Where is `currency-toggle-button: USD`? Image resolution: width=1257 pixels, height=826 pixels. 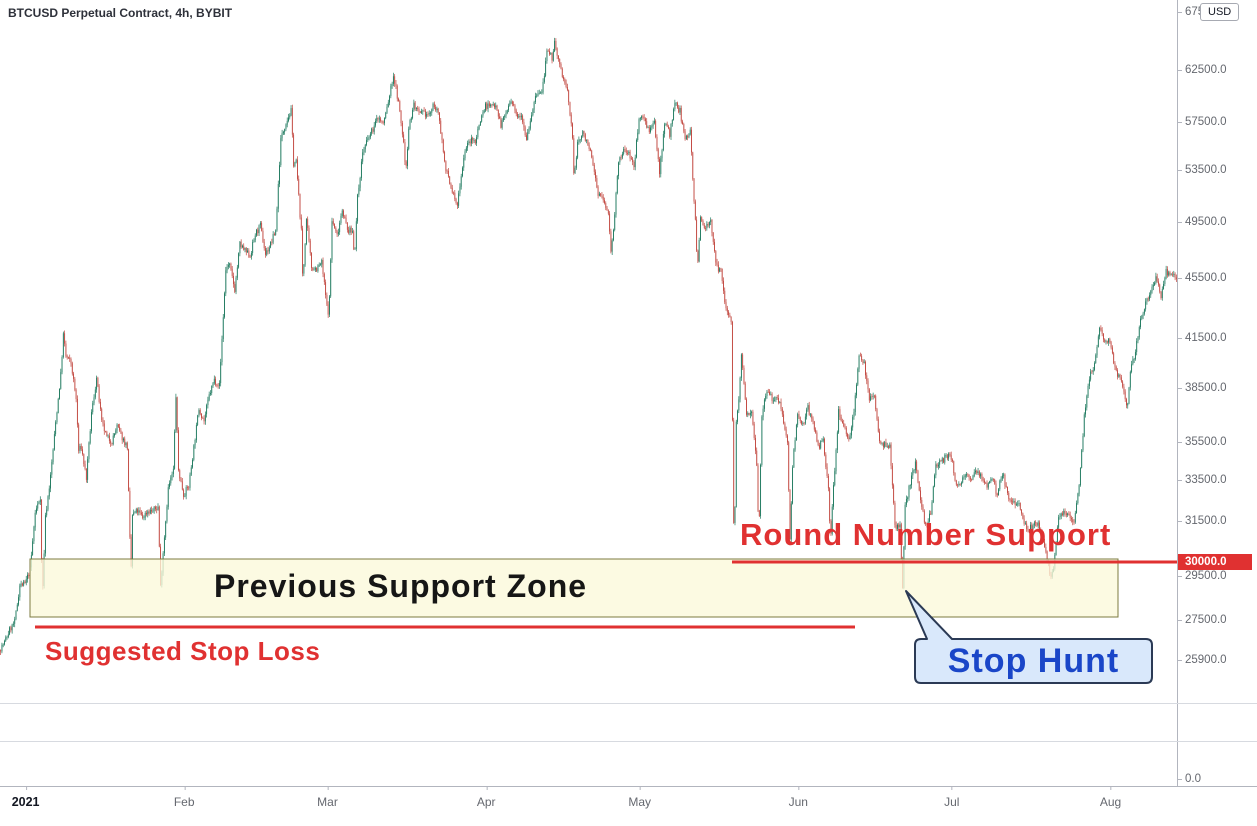
currency-toggle-button: USD is located at coordinates (1220, 12).